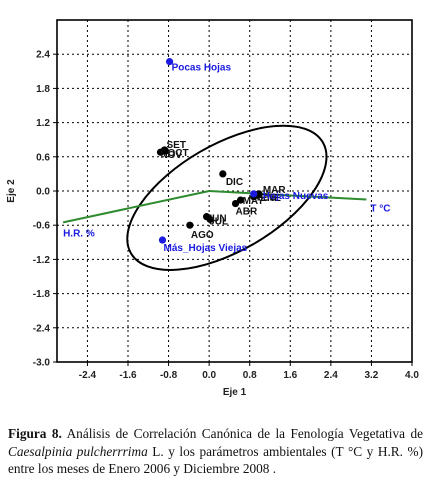 The image size is (429, 500). Describe the element at coordinates (331, 375) in the screenshot. I see `x-tick-label: 2.4` at that location.